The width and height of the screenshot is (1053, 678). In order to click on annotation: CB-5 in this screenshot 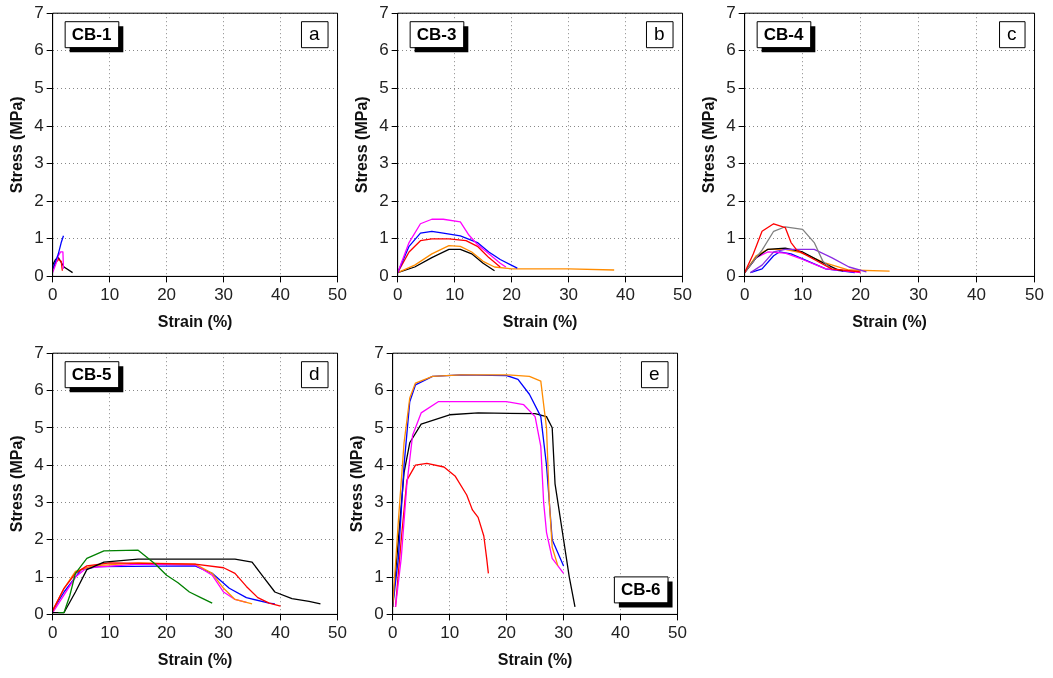, I will do `click(91, 374)`.